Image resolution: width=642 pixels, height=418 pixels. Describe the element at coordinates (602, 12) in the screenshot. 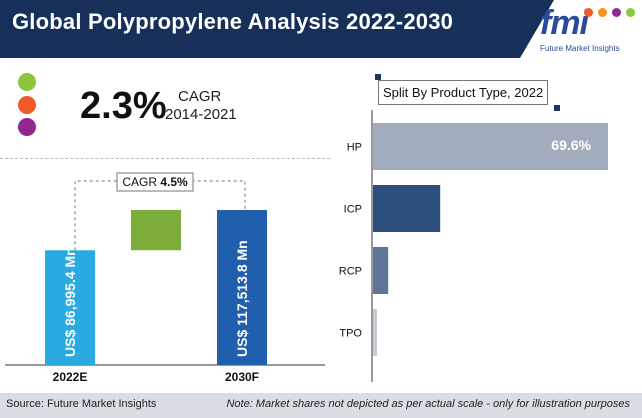

I see `logo-yellow-dot` at that location.